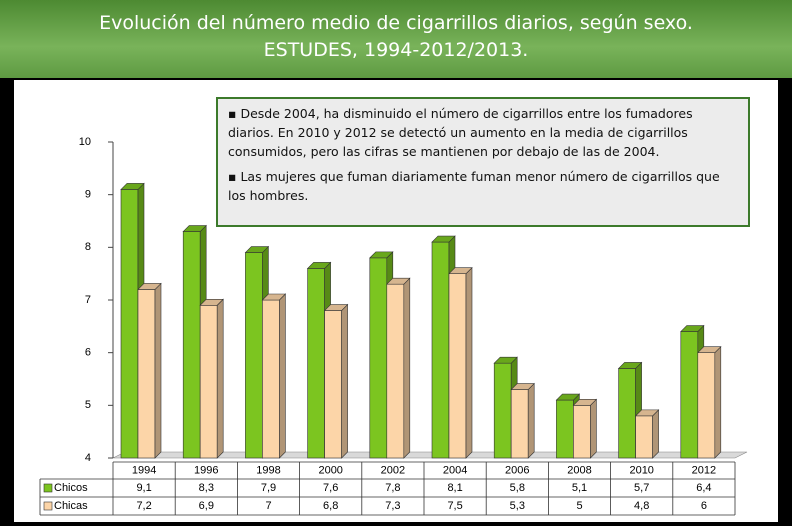  Describe the element at coordinates (268, 506) in the screenshot. I see `table-value: 7` at that location.